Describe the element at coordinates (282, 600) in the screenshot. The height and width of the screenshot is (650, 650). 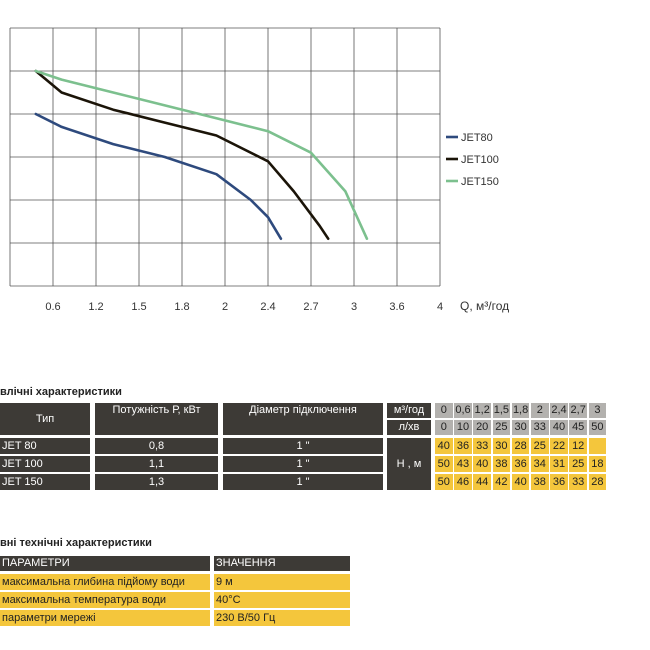
I see `value-cell: 40°С` at that location.